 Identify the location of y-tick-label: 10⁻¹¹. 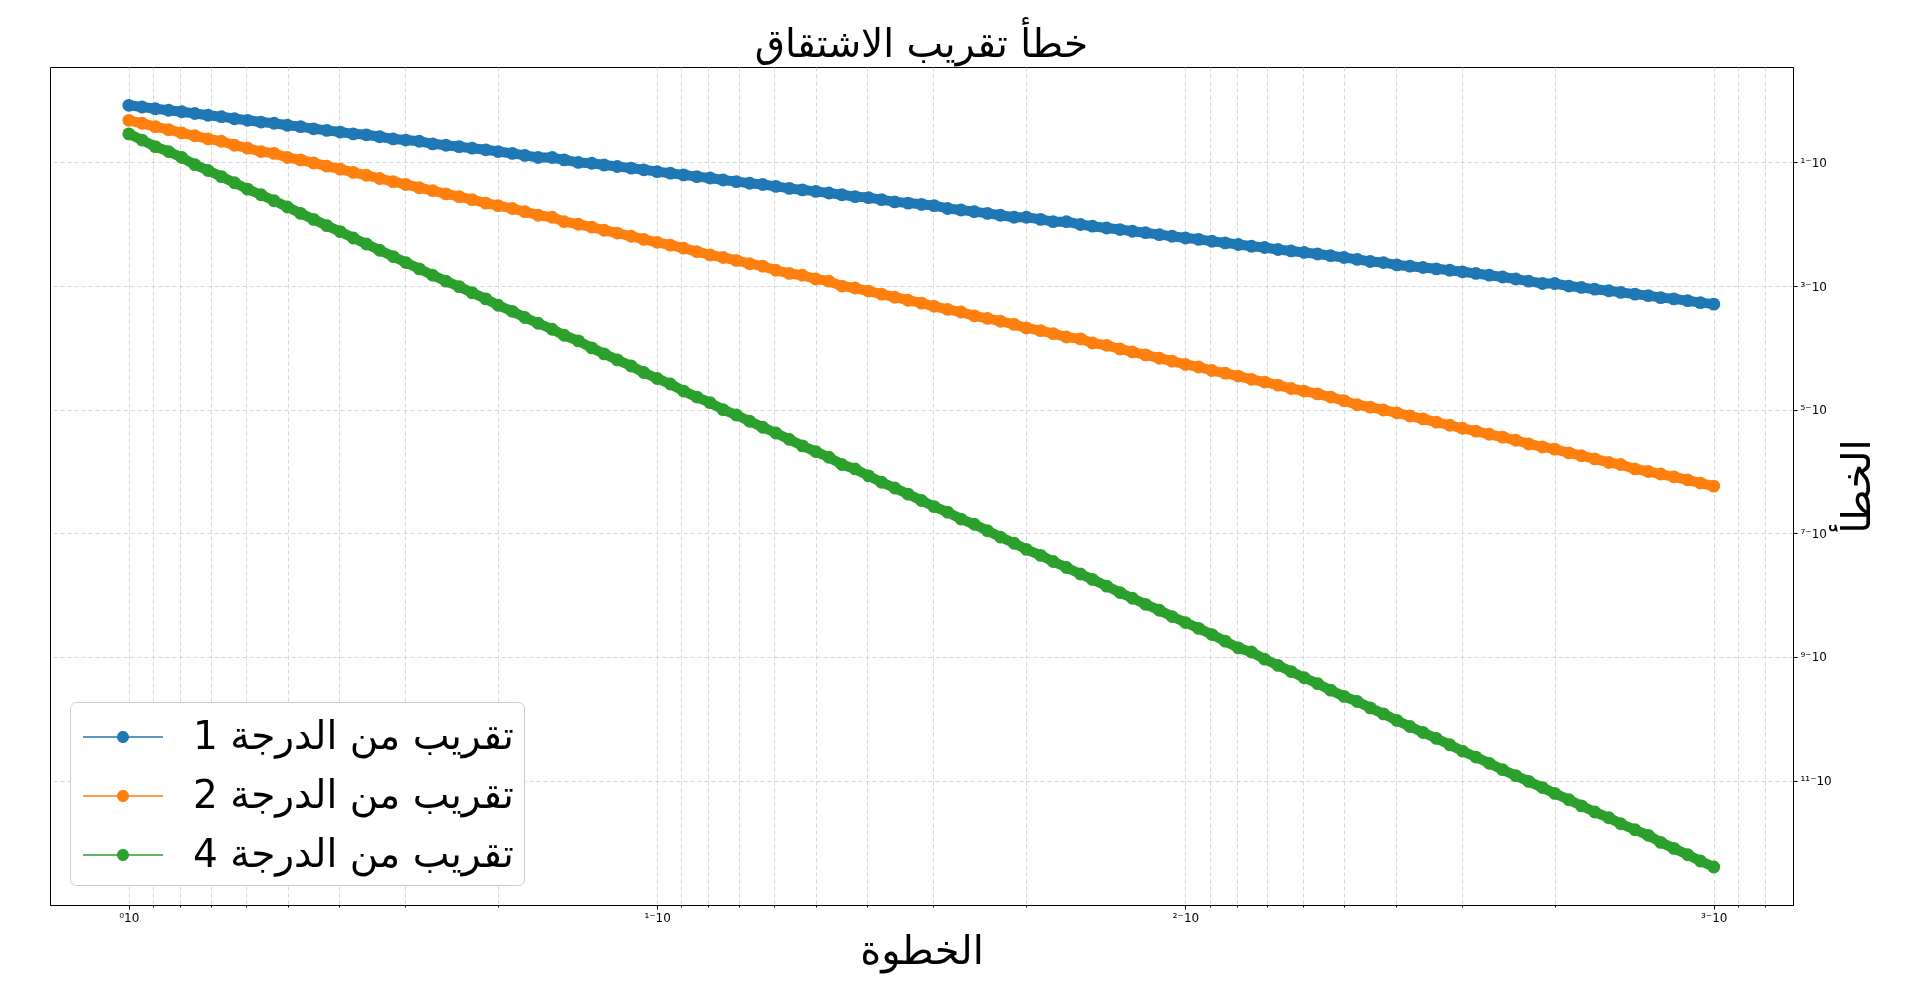
(1816, 781).